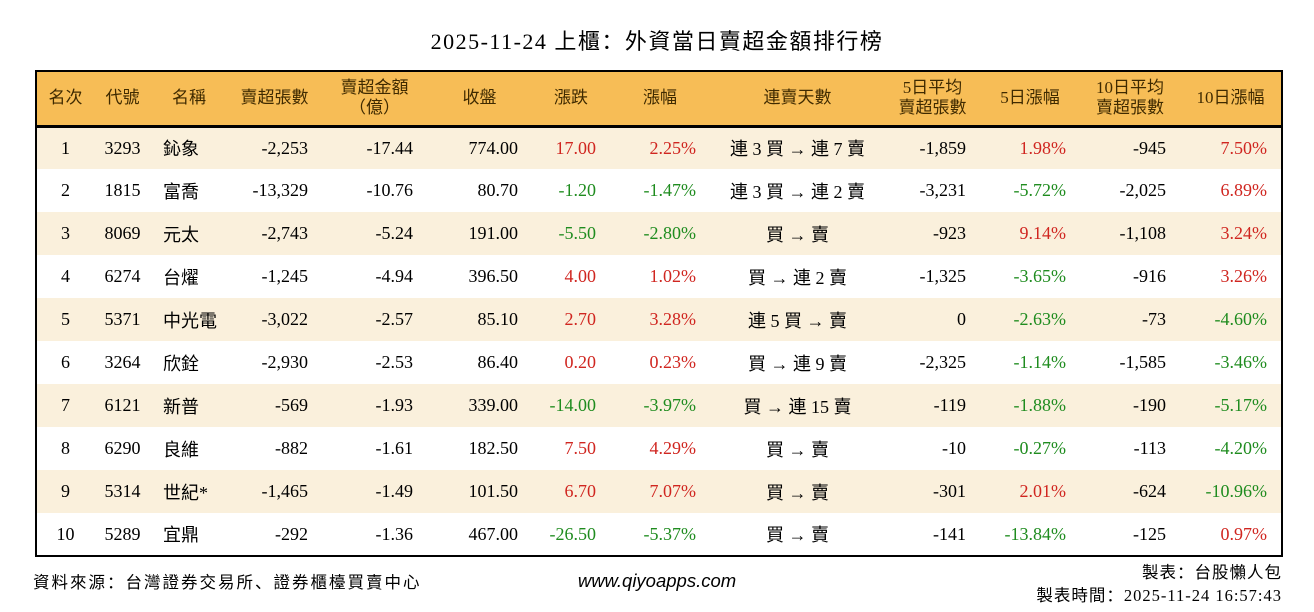  I want to click on cell-rank: 9, so click(65, 491).